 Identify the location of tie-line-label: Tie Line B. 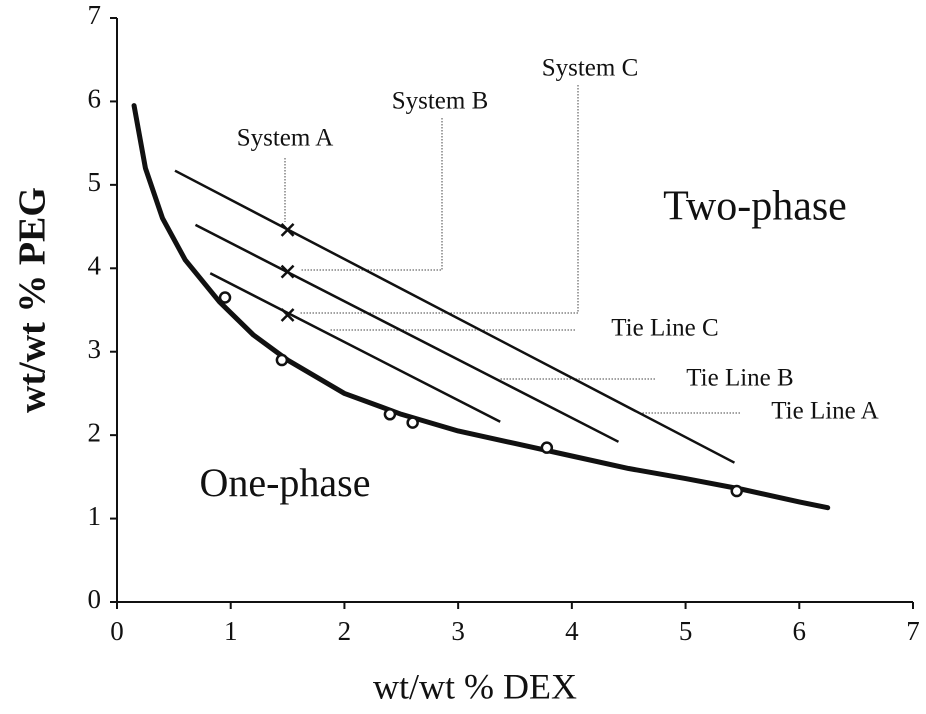
(739, 378).